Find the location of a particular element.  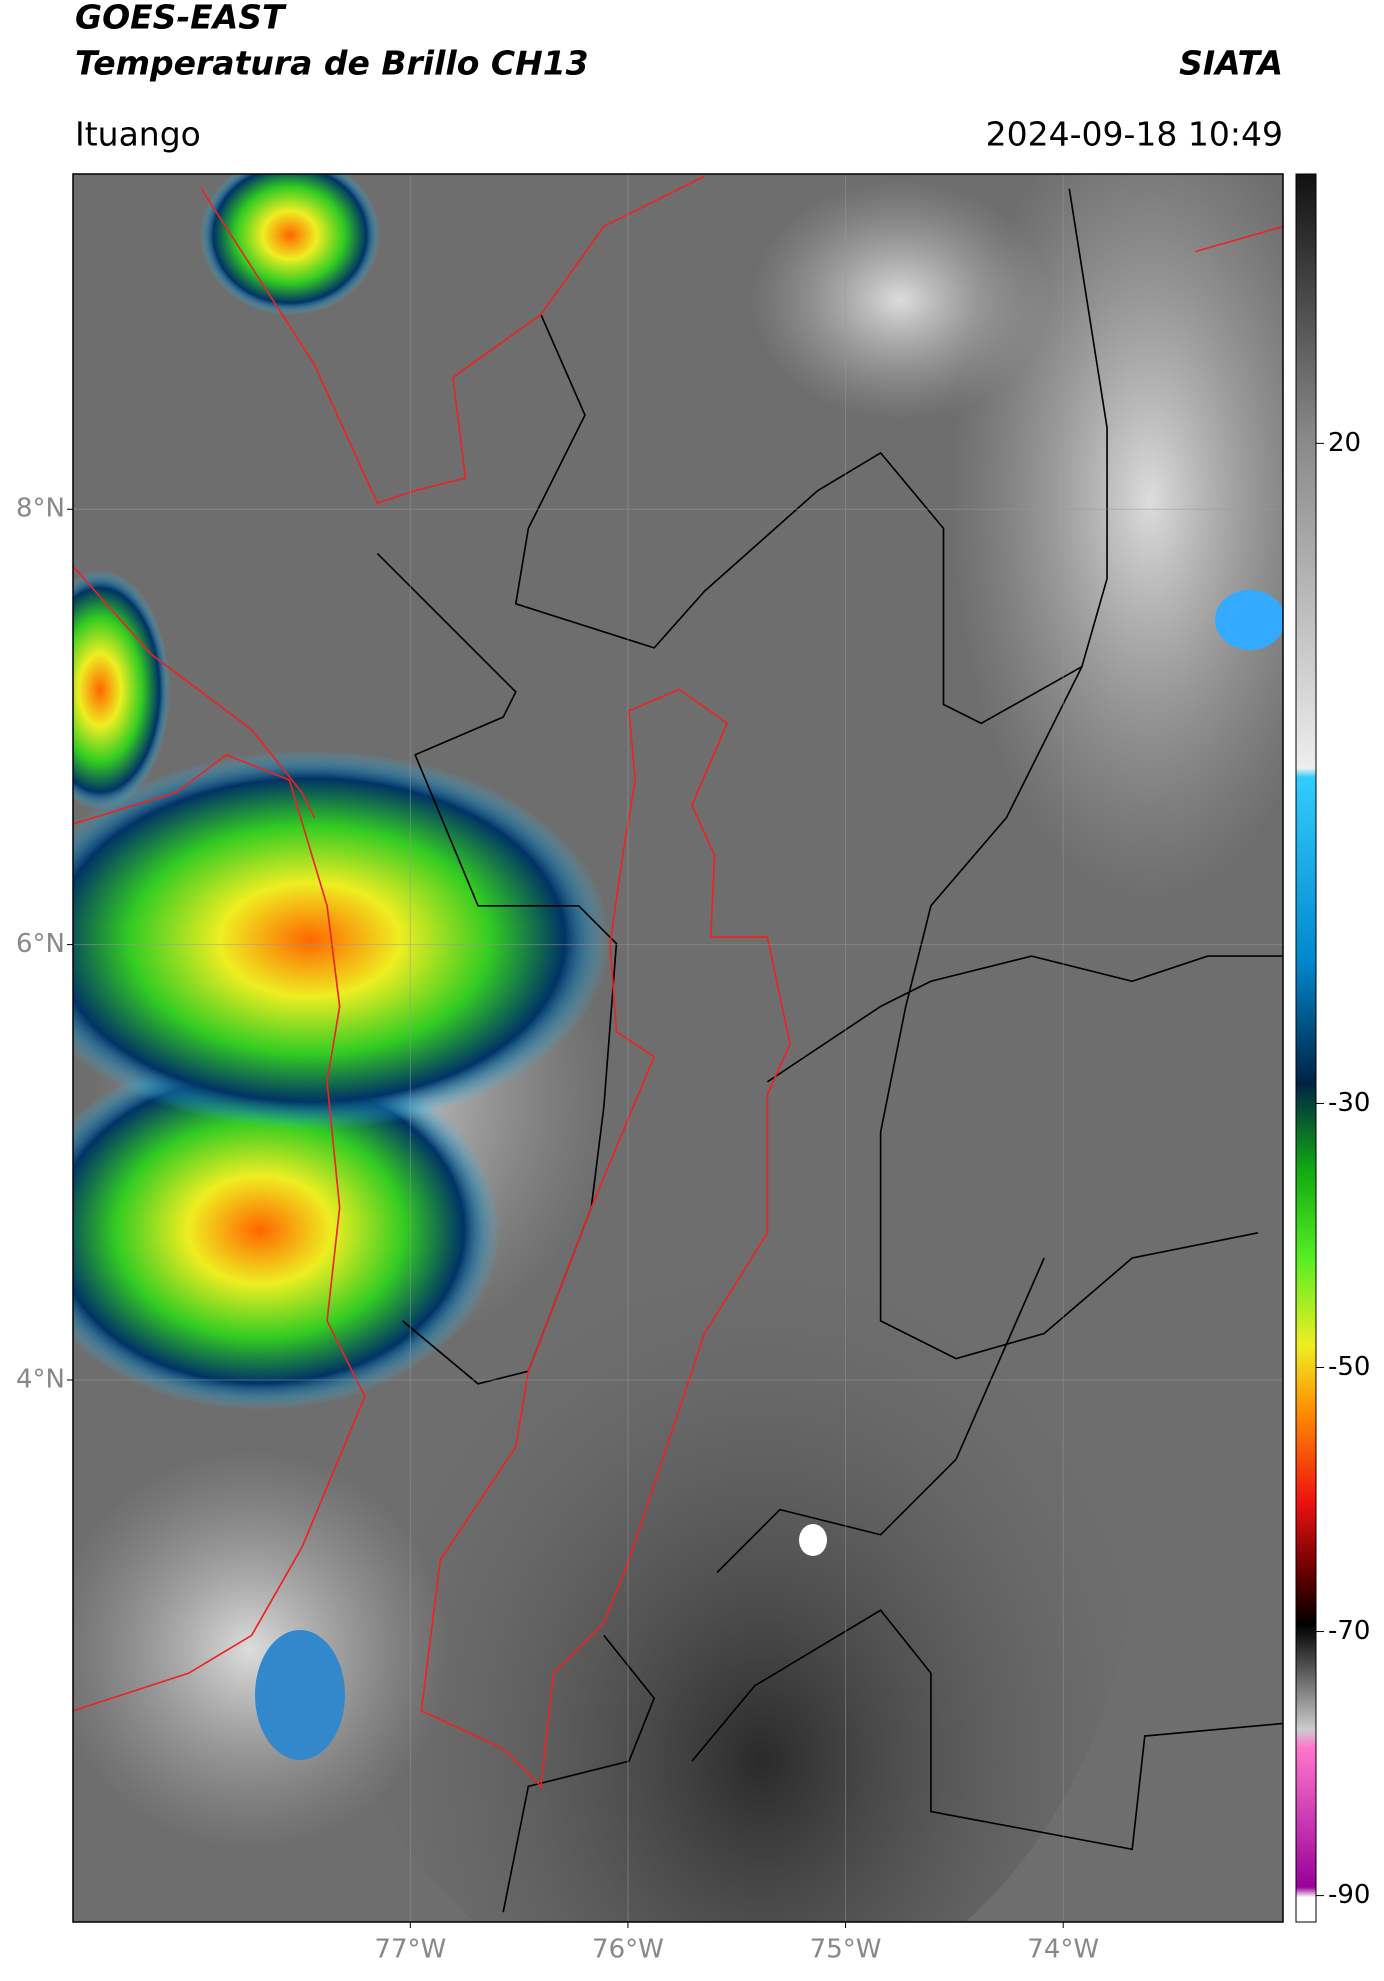

colorbar-tick-label: 20 is located at coordinates (1344, 443).